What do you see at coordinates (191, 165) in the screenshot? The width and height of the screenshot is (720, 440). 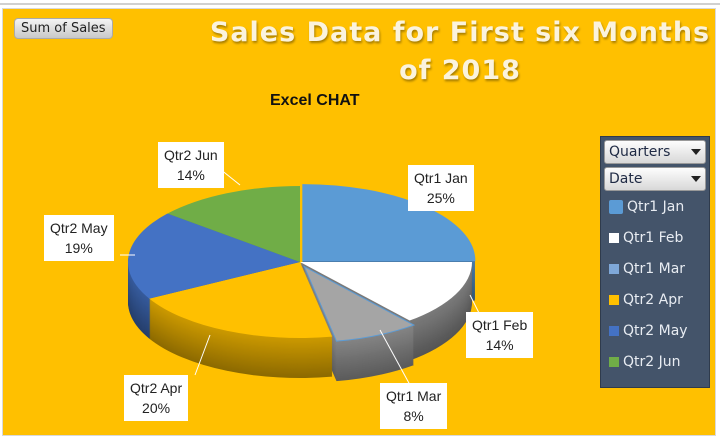 I see `data-label-jun: Qtr2 Jun 14%` at bounding box center [191, 165].